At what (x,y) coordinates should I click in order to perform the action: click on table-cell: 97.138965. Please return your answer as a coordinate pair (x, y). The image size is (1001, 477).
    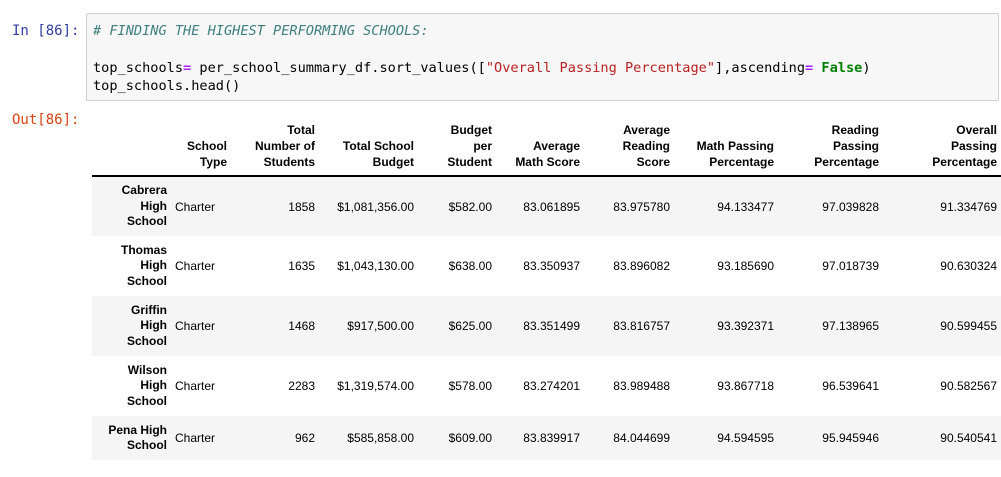
    Looking at the image, I should click on (850, 326).